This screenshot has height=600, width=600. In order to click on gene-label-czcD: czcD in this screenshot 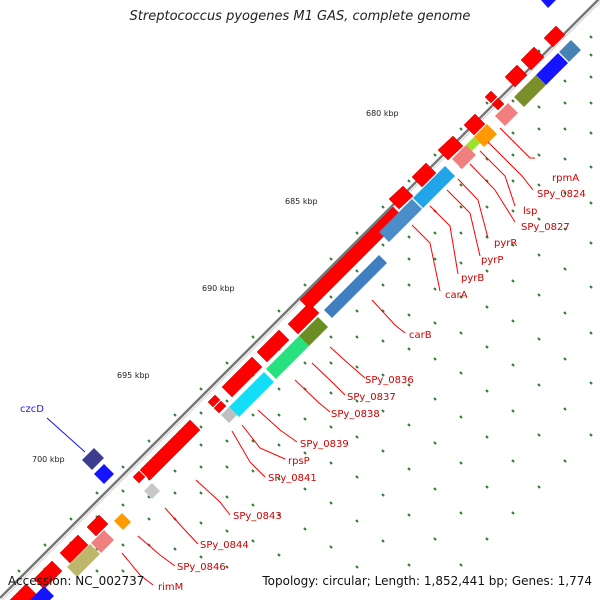, I will do `click(32, 409)`.